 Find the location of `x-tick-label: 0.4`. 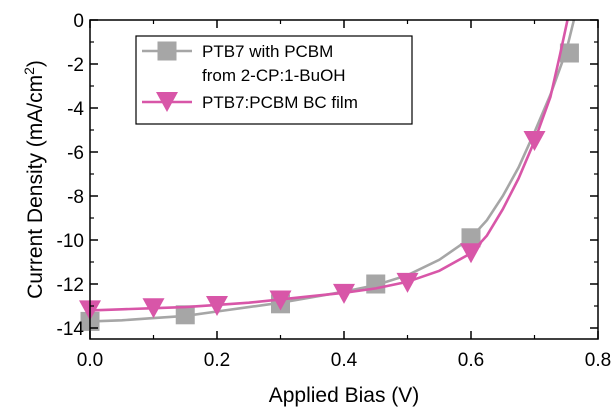

x-tick-label: 0.4 is located at coordinates (344, 360).